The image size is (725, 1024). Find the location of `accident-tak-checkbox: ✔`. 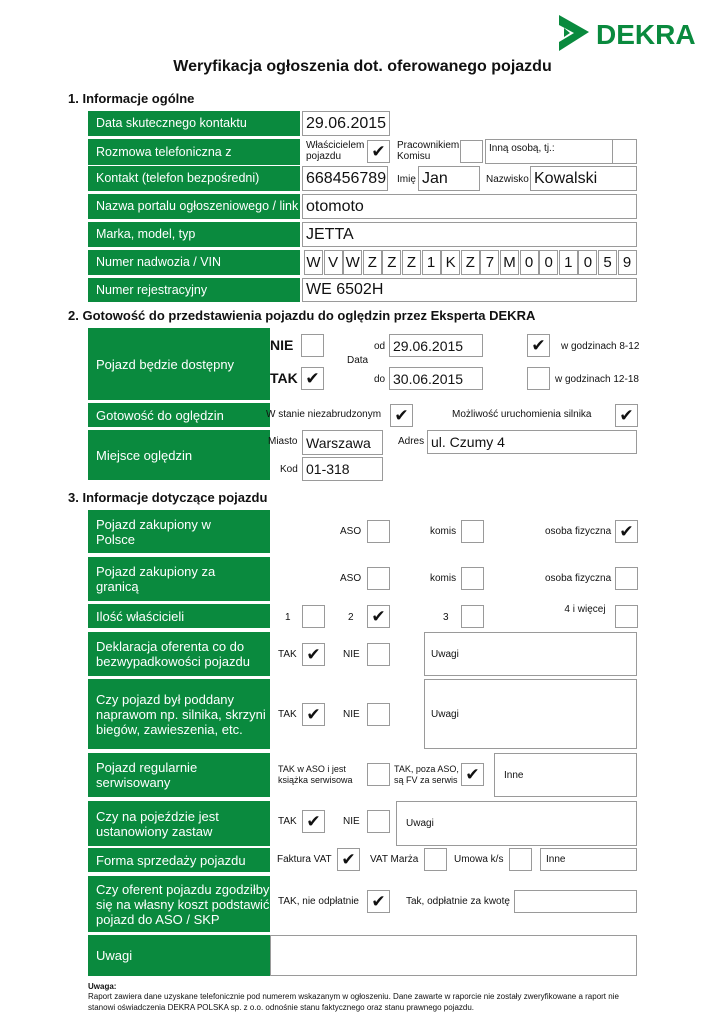

accident-tak-checkbox: ✔ is located at coordinates (313, 654).